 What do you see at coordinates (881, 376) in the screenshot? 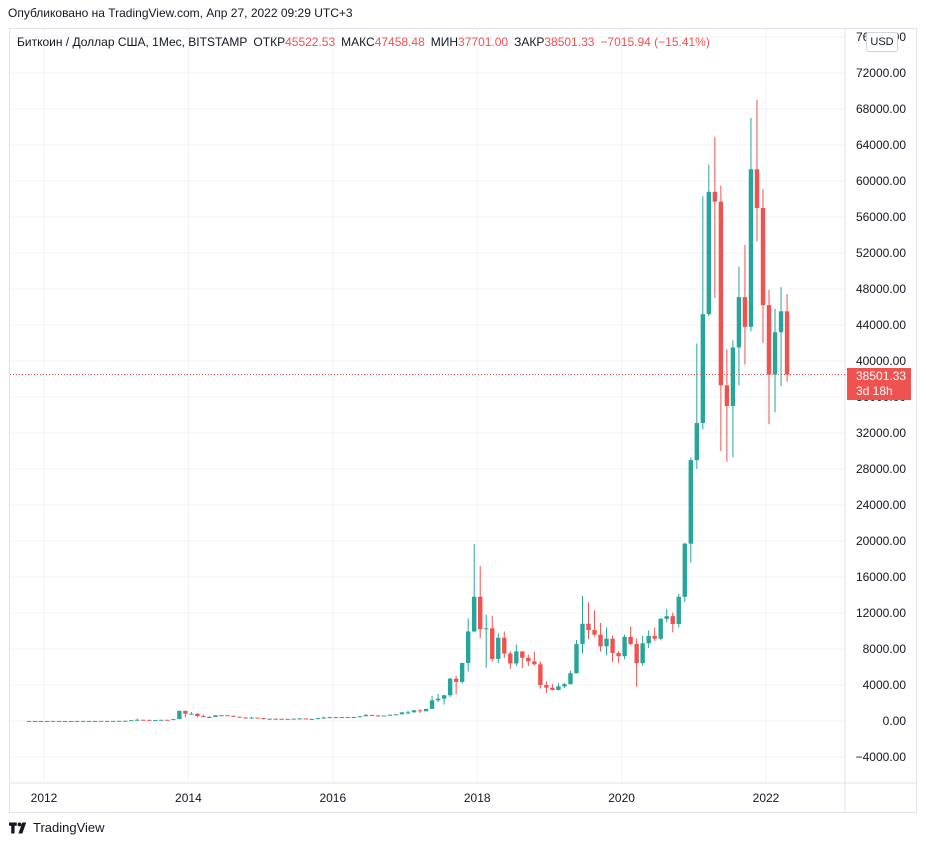
I see `last-price-value: 38501.33` at bounding box center [881, 376].